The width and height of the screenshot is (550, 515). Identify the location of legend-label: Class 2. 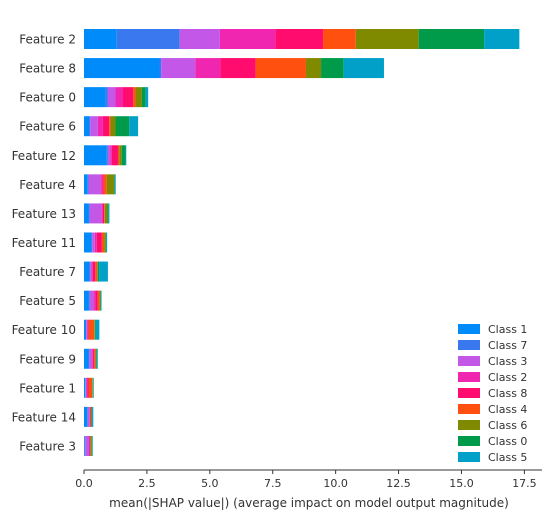
(507, 377).